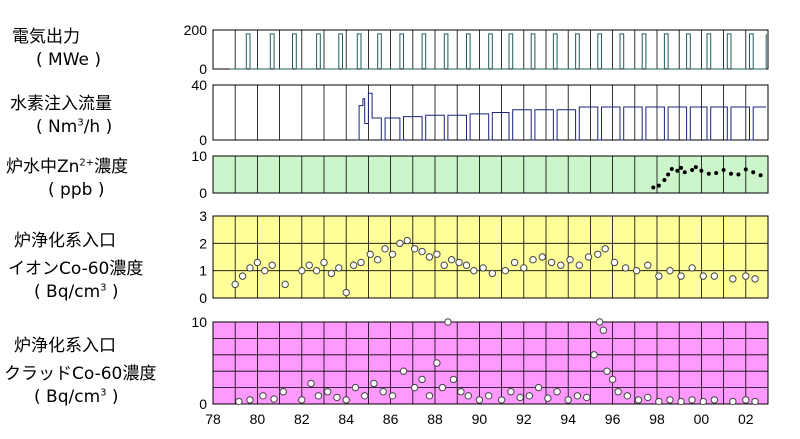  I want to click on x-tick-label: 02, so click(746, 419).